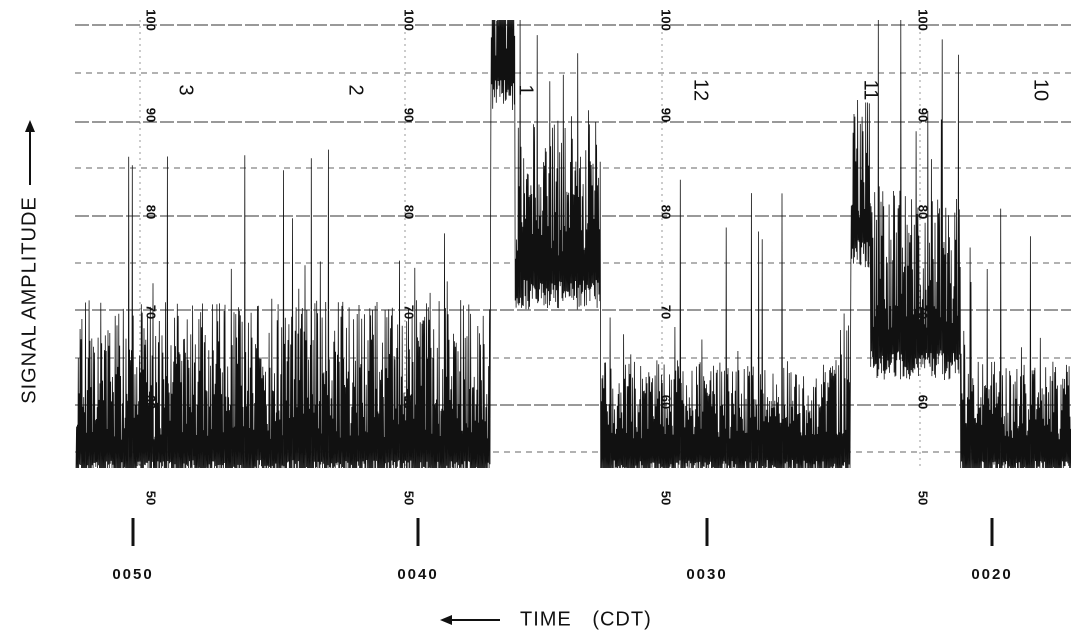  I want to click on time-label: 0040, so click(417, 574).